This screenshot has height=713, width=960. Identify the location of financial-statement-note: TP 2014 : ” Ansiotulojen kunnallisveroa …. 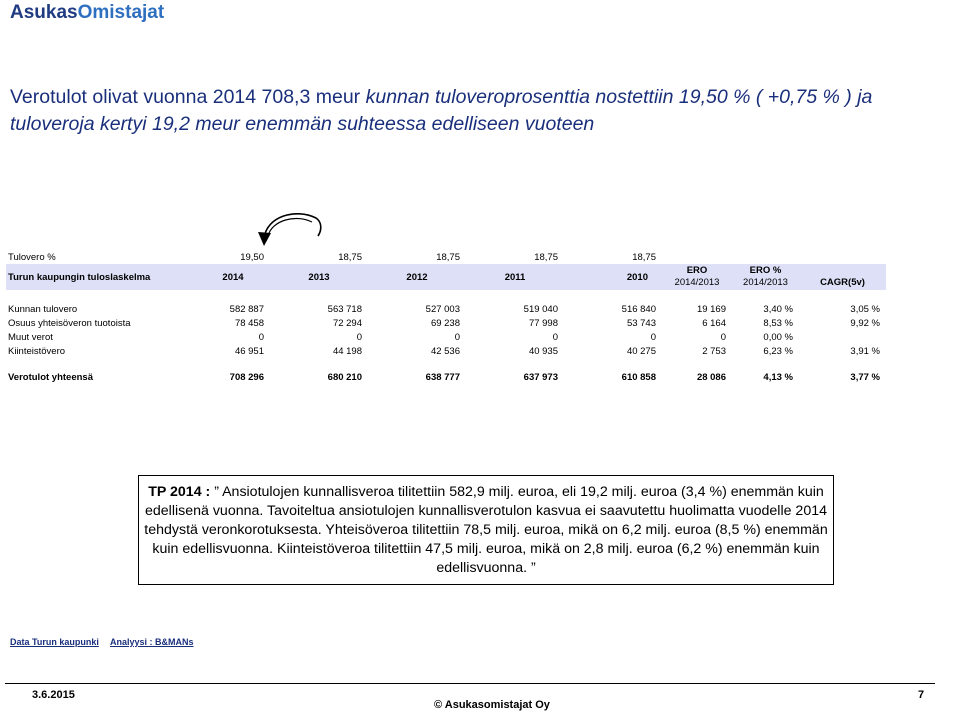
(486, 530).